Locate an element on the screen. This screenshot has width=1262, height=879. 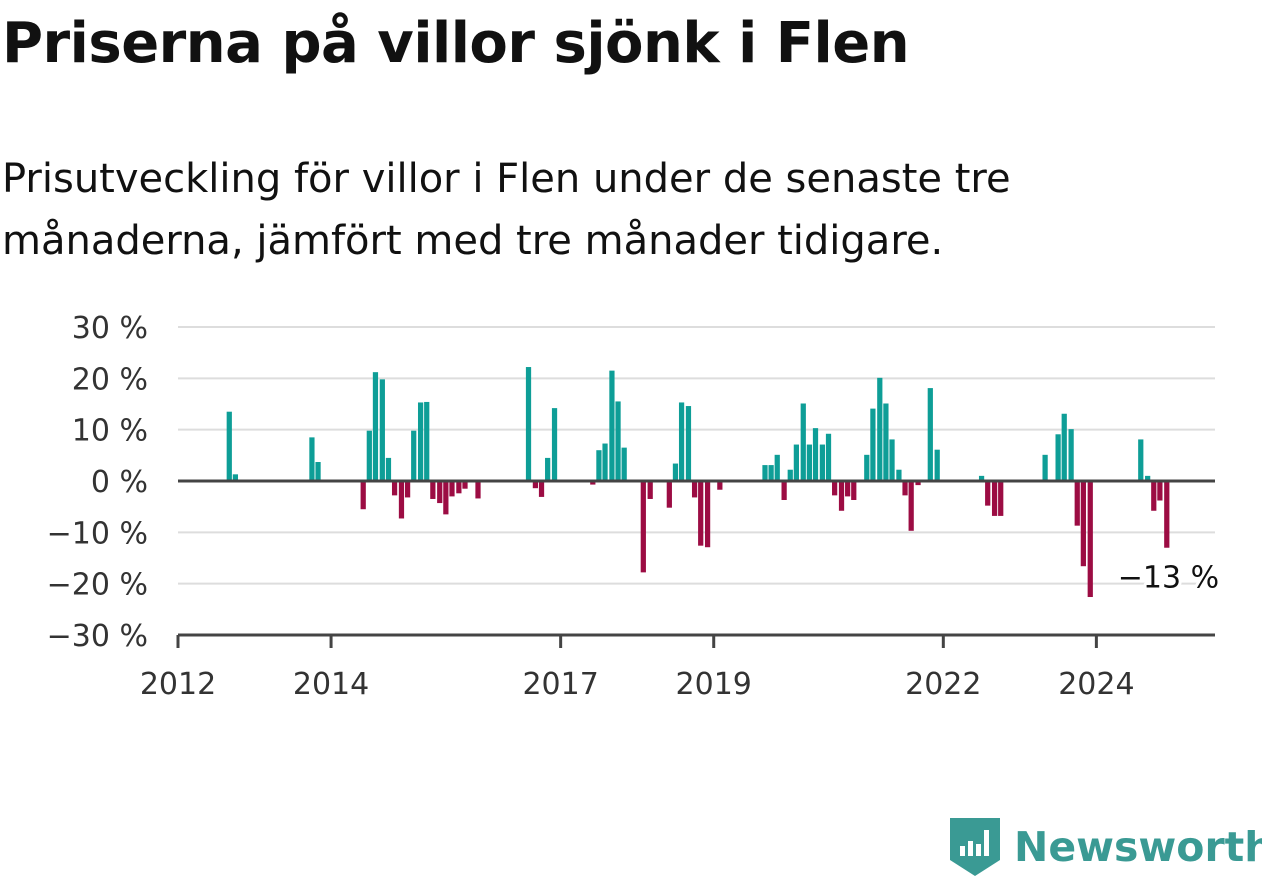
y-tick-label: −20 % is located at coordinates (97, 585).